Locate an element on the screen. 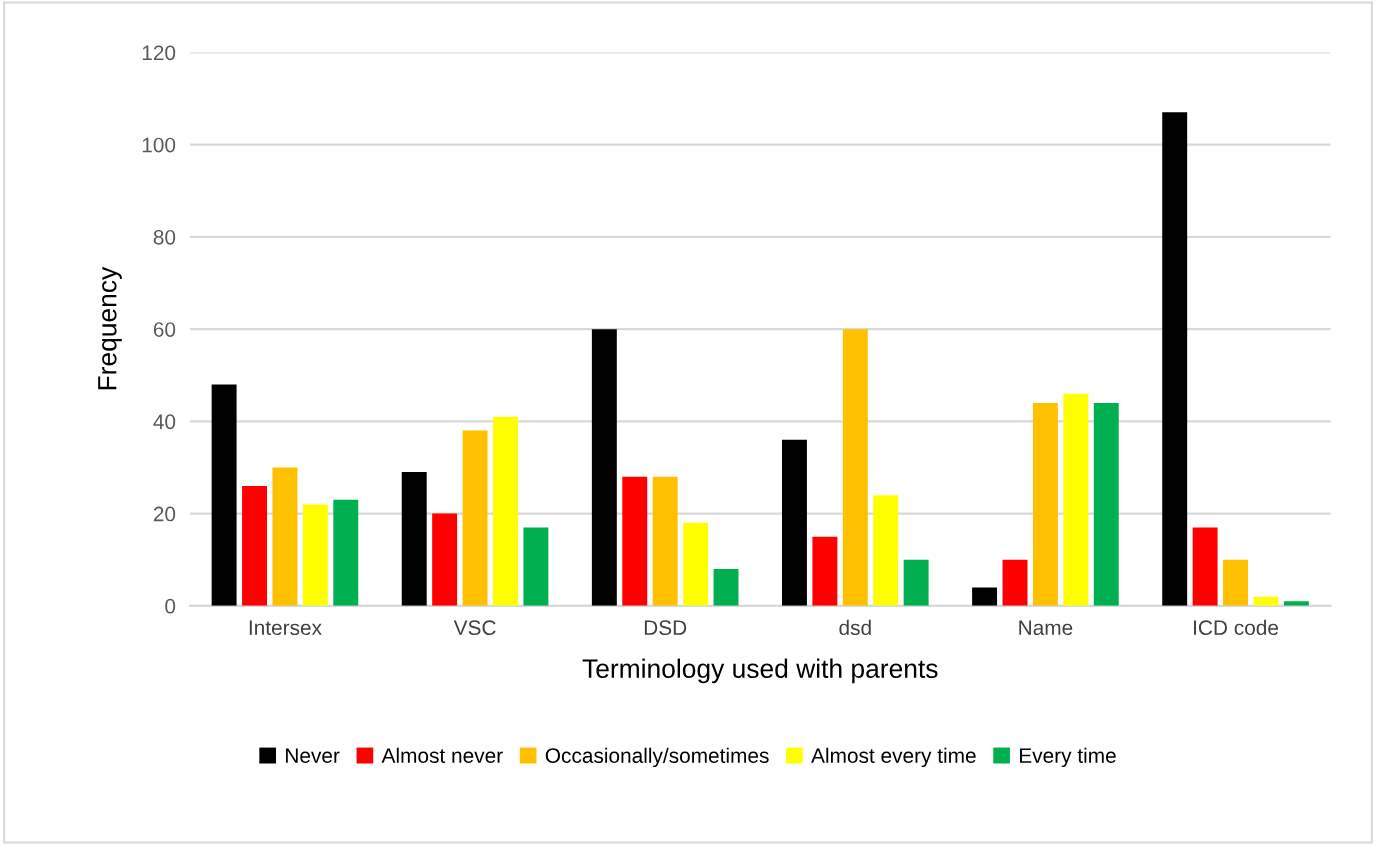 This screenshot has width=1376, height=845. legend-label: Almost never is located at coordinates (442, 755).